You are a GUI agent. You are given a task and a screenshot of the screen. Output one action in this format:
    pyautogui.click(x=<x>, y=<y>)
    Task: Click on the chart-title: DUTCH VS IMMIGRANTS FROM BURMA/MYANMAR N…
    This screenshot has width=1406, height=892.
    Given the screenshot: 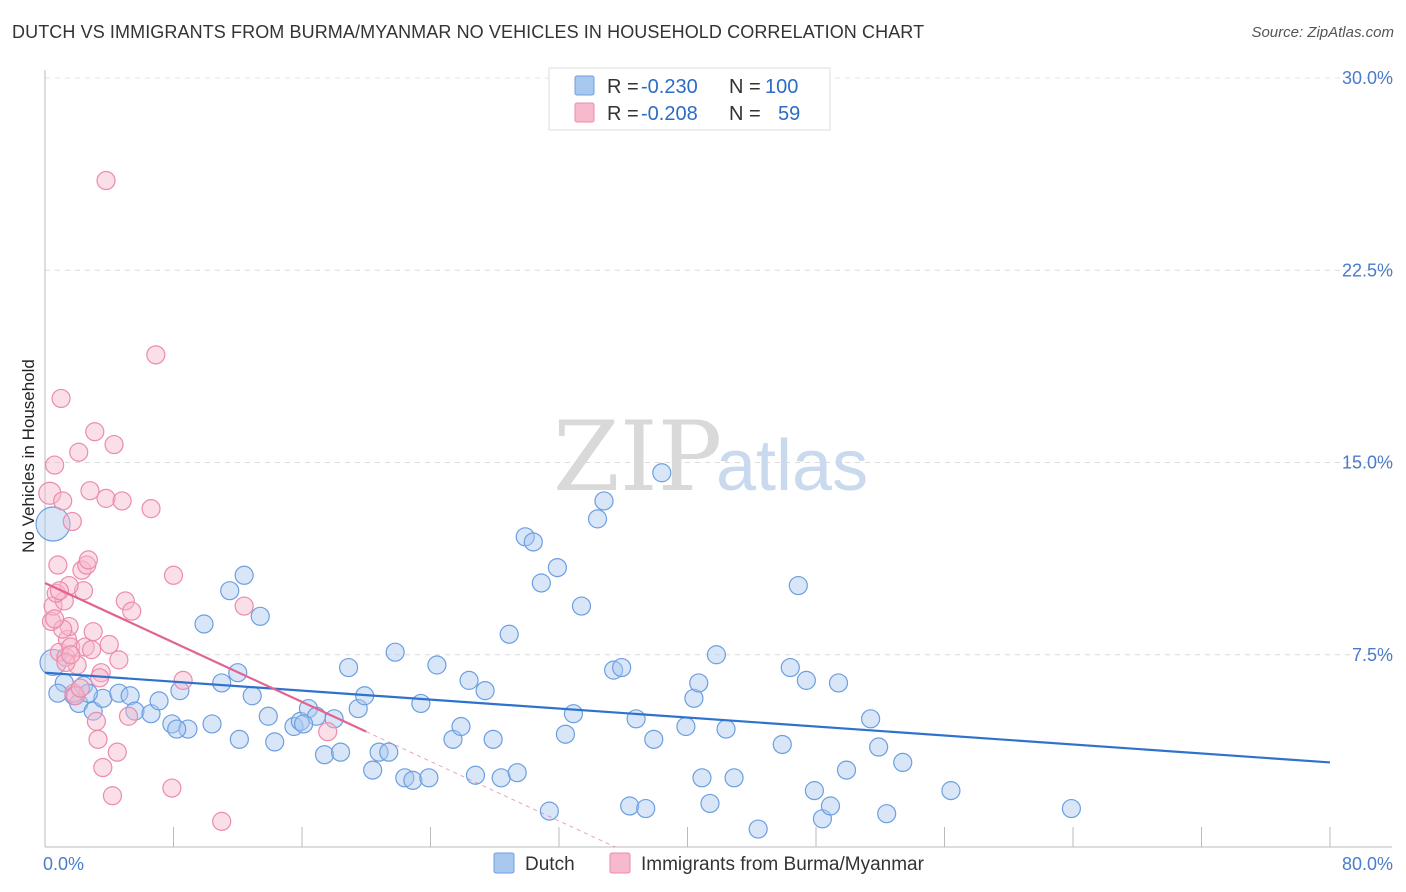 What is the action you would take?
    pyautogui.click(x=468, y=32)
    